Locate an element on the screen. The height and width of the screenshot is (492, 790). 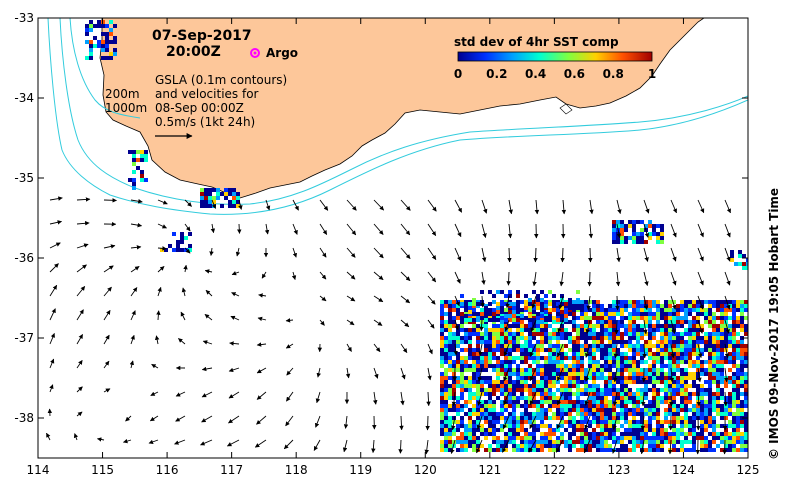
time-label: 20:00Z is located at coordinates (193, 52).